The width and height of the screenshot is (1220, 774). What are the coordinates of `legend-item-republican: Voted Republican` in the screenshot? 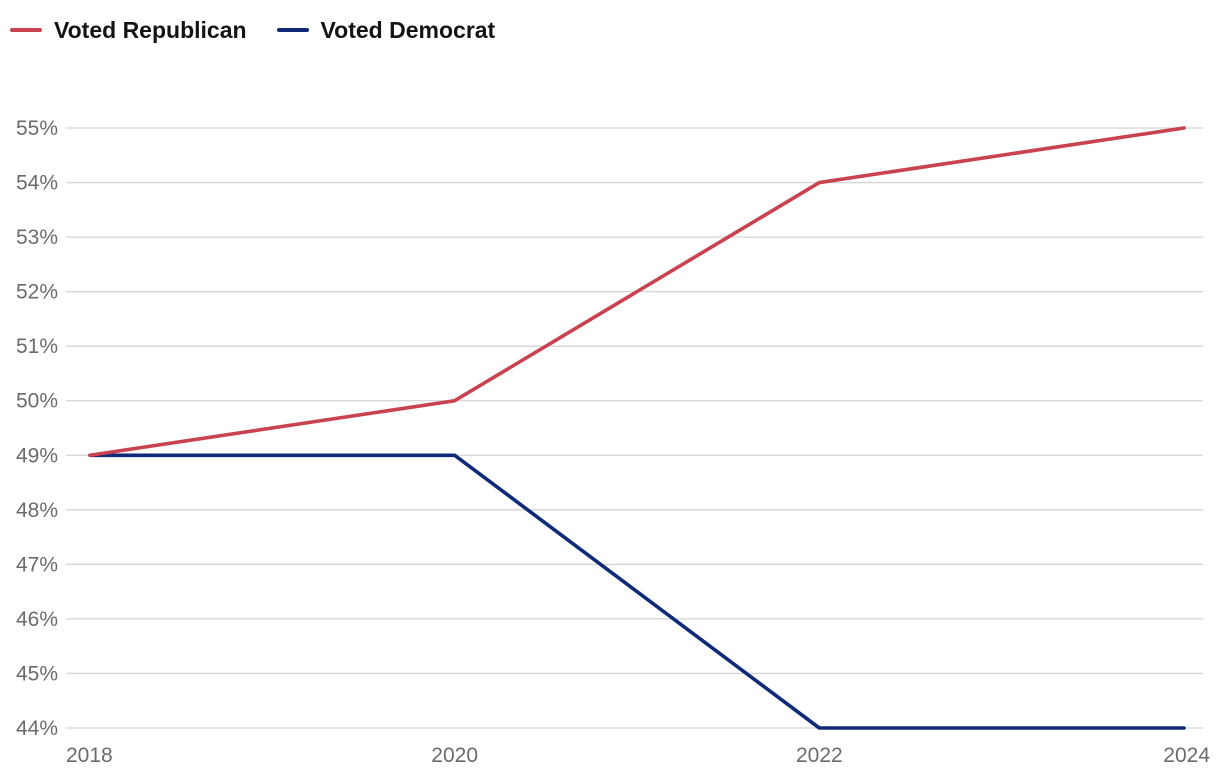 It's located at (128, 30).